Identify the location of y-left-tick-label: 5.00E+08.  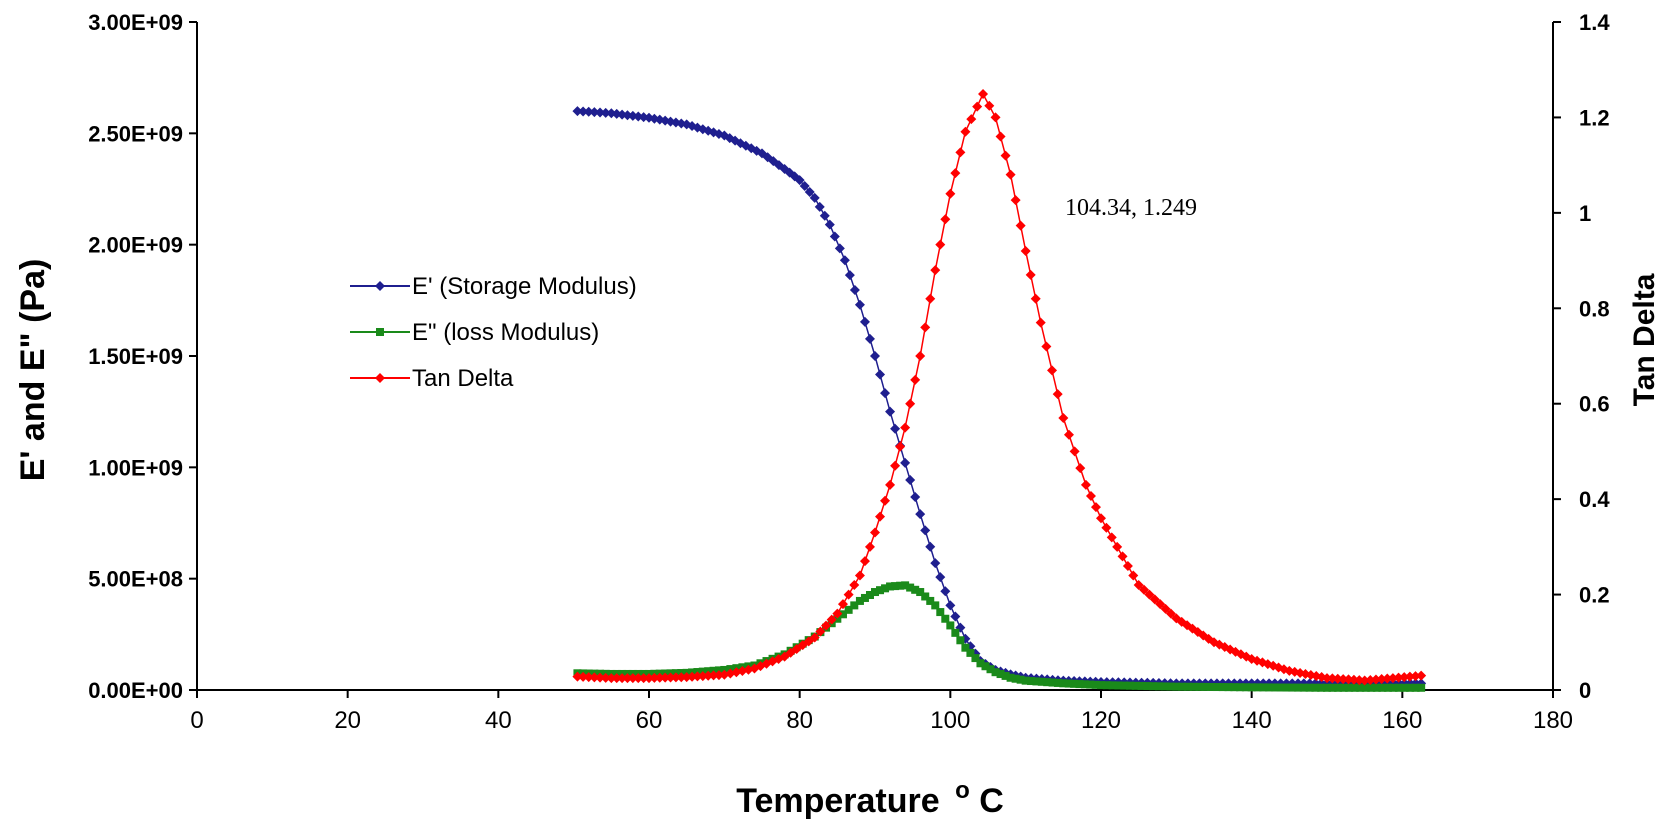
(135, 579).